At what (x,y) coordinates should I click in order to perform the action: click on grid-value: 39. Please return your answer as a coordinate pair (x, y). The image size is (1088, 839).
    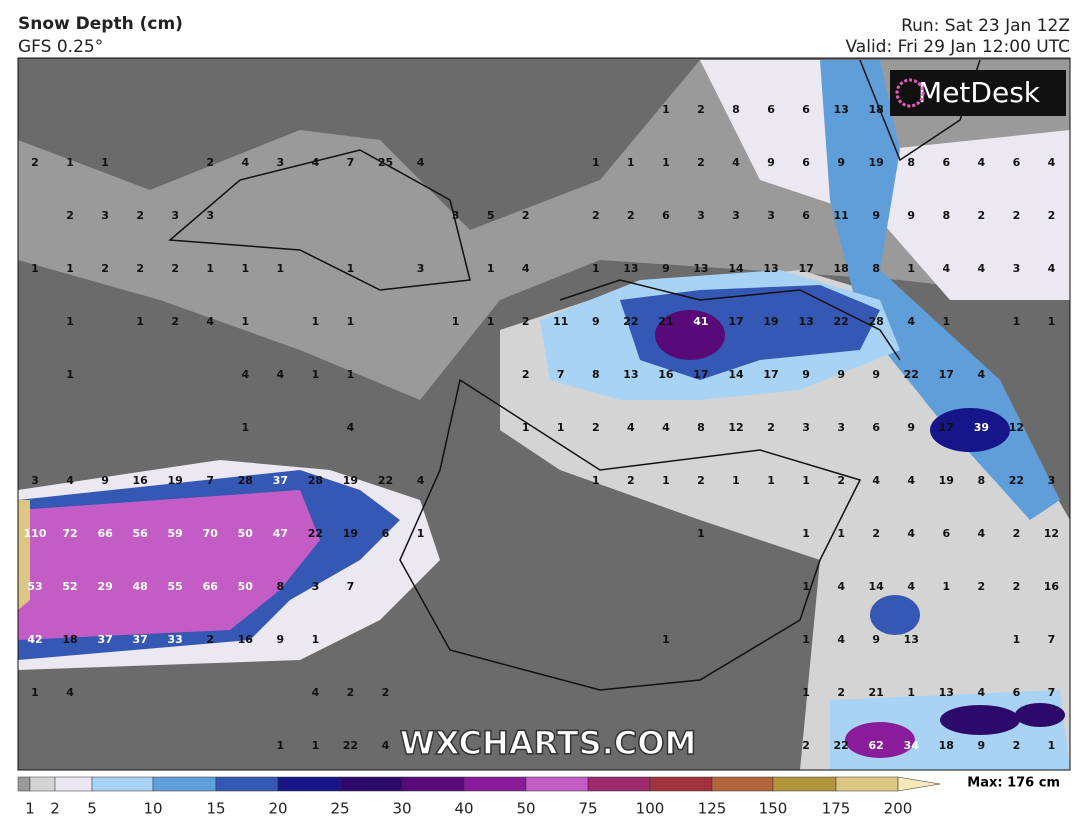
    Looking at the image, I should click on (981, 427).